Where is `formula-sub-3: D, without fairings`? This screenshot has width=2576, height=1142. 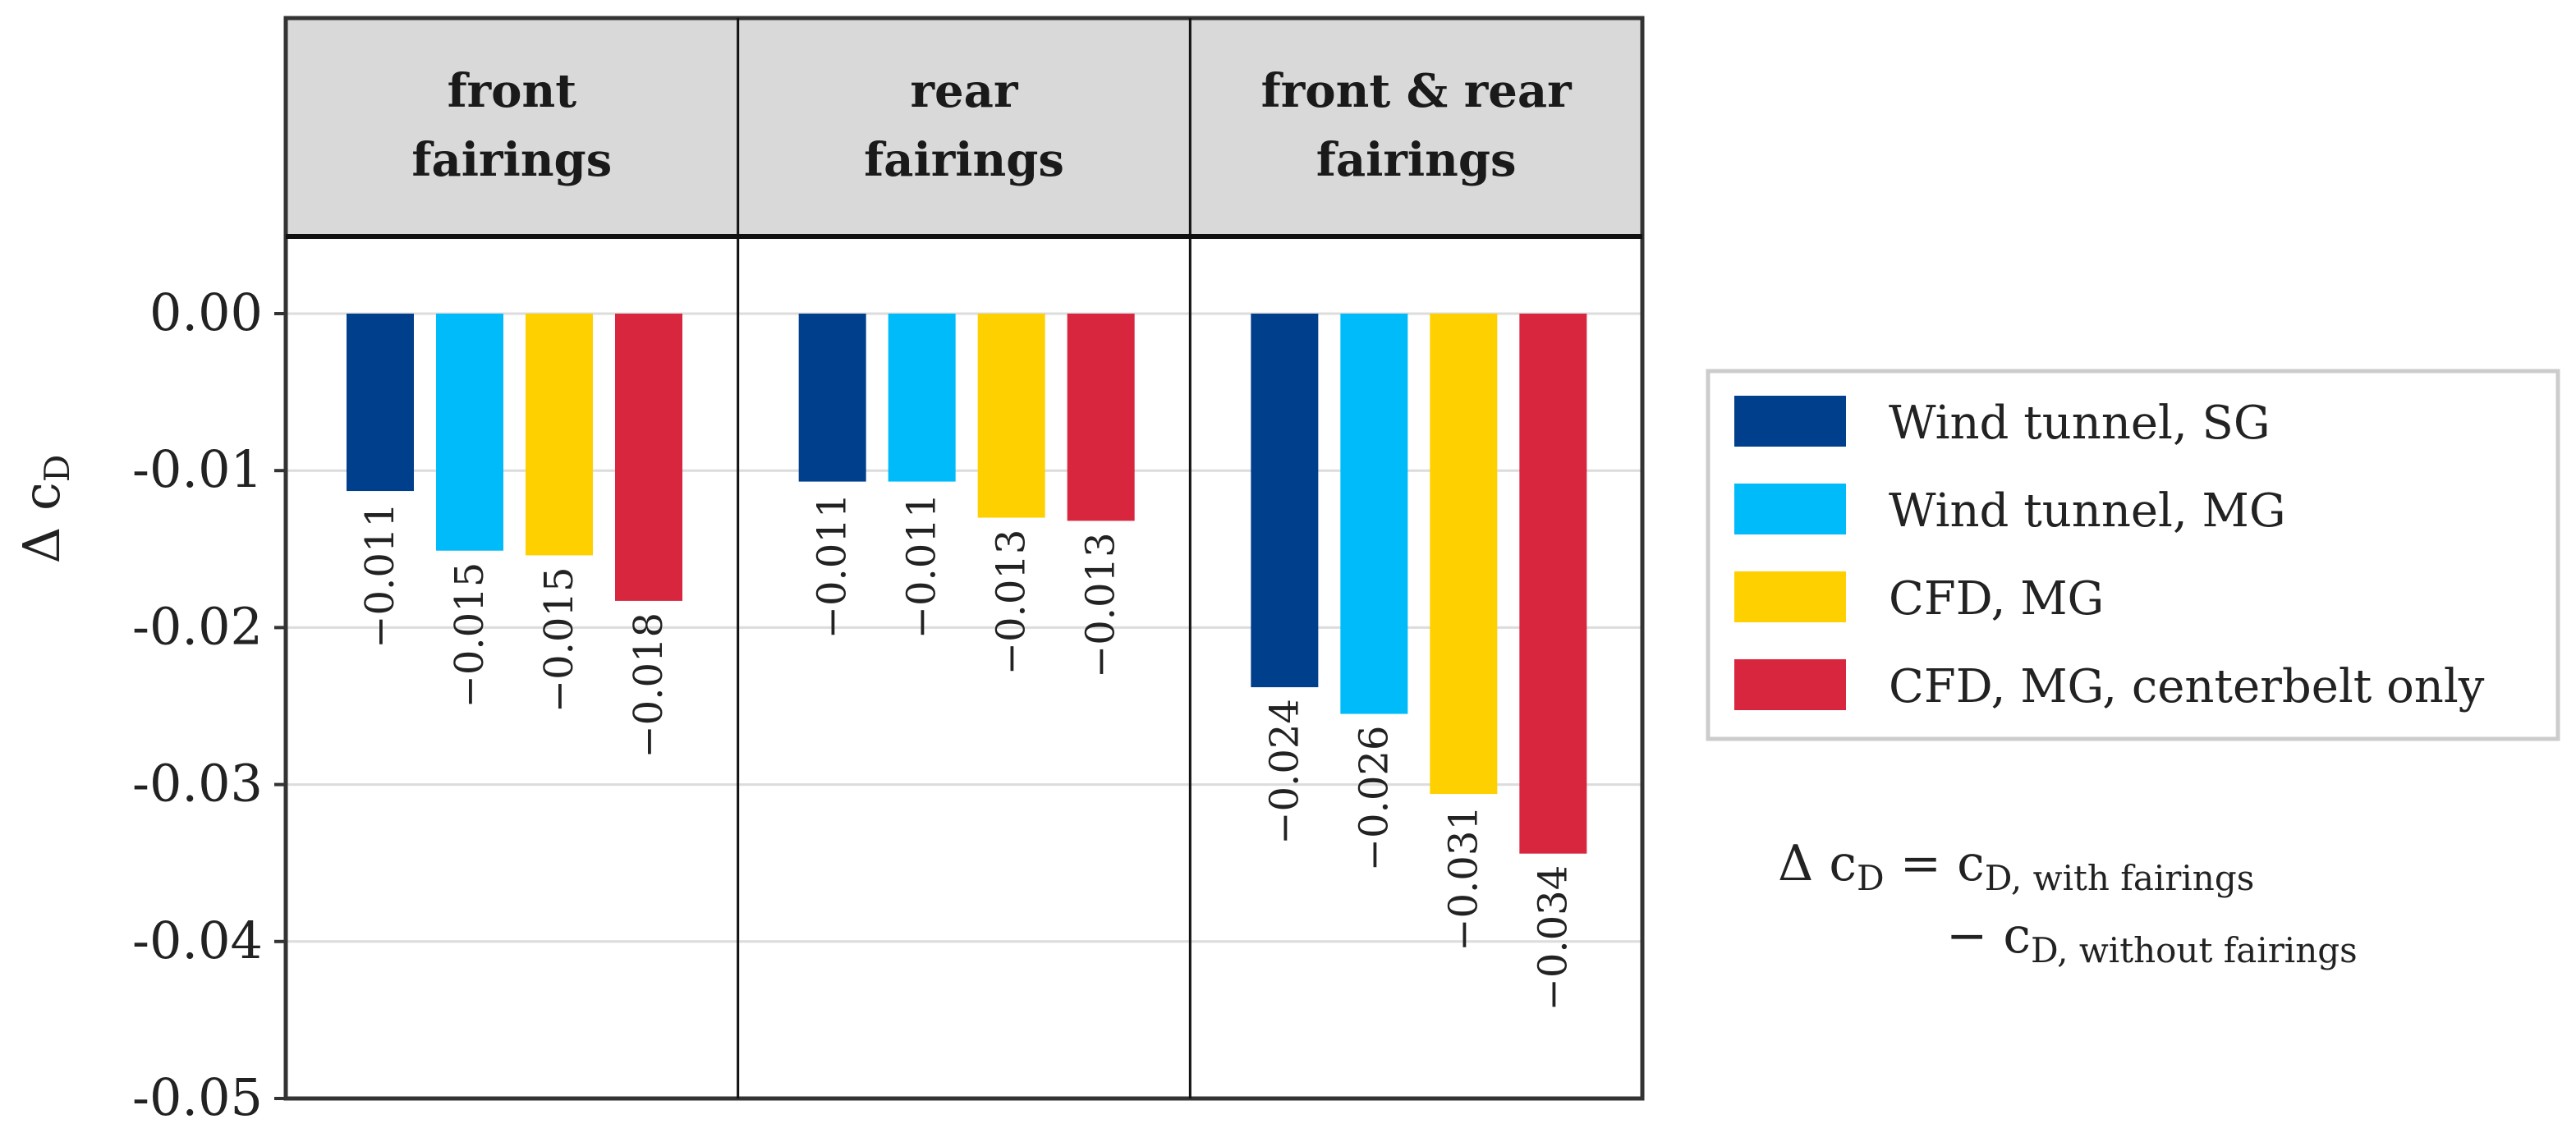
formula-sub-3: D, without fairings is located at coordinates (2194, 950).